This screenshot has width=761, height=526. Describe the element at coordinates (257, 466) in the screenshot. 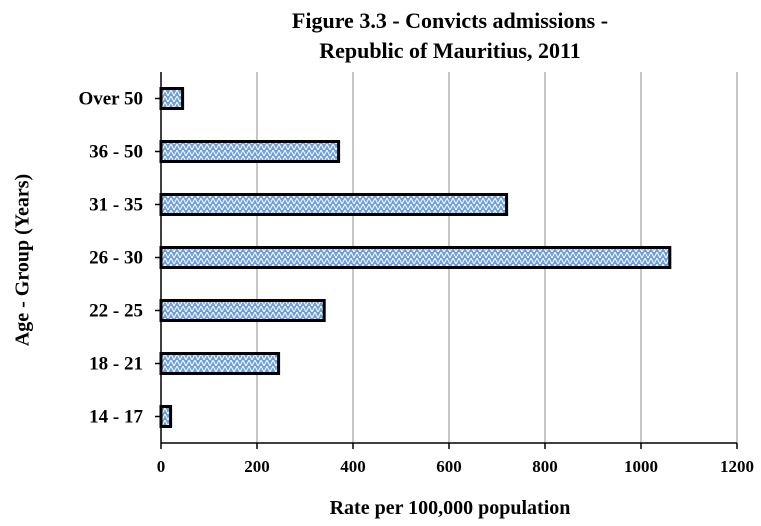

I see `x-tick-label: 200` at that location.